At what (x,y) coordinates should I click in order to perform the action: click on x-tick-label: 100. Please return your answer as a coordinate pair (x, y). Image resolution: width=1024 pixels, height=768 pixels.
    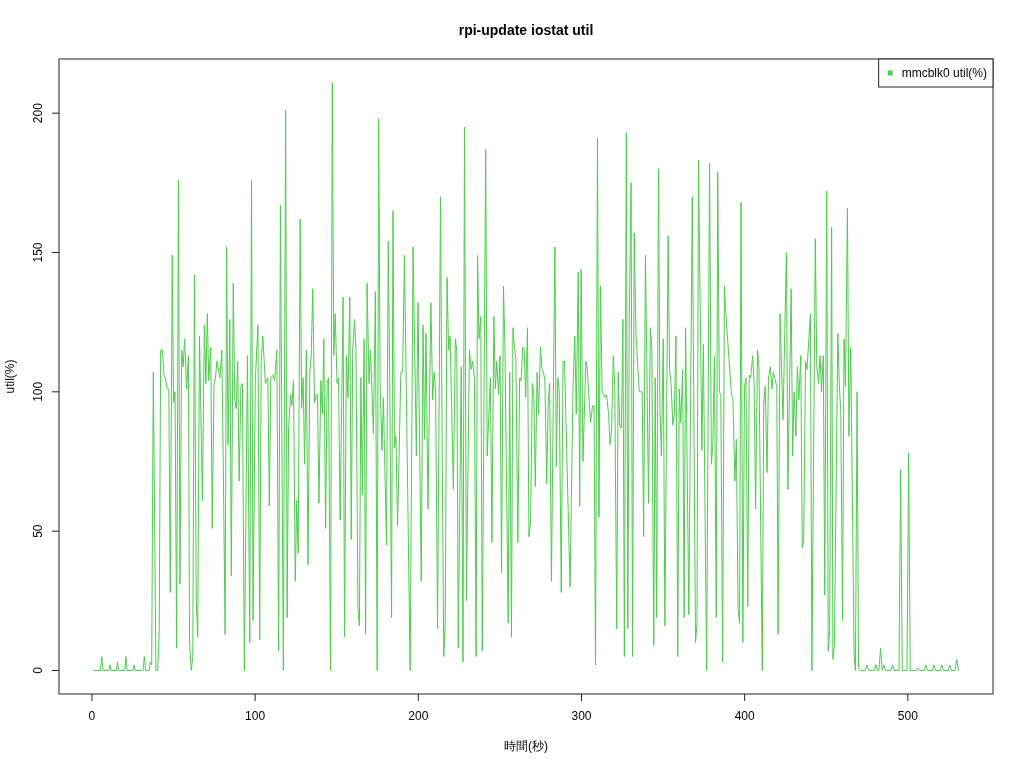
    Looking at the image, I should click on (255, 716).